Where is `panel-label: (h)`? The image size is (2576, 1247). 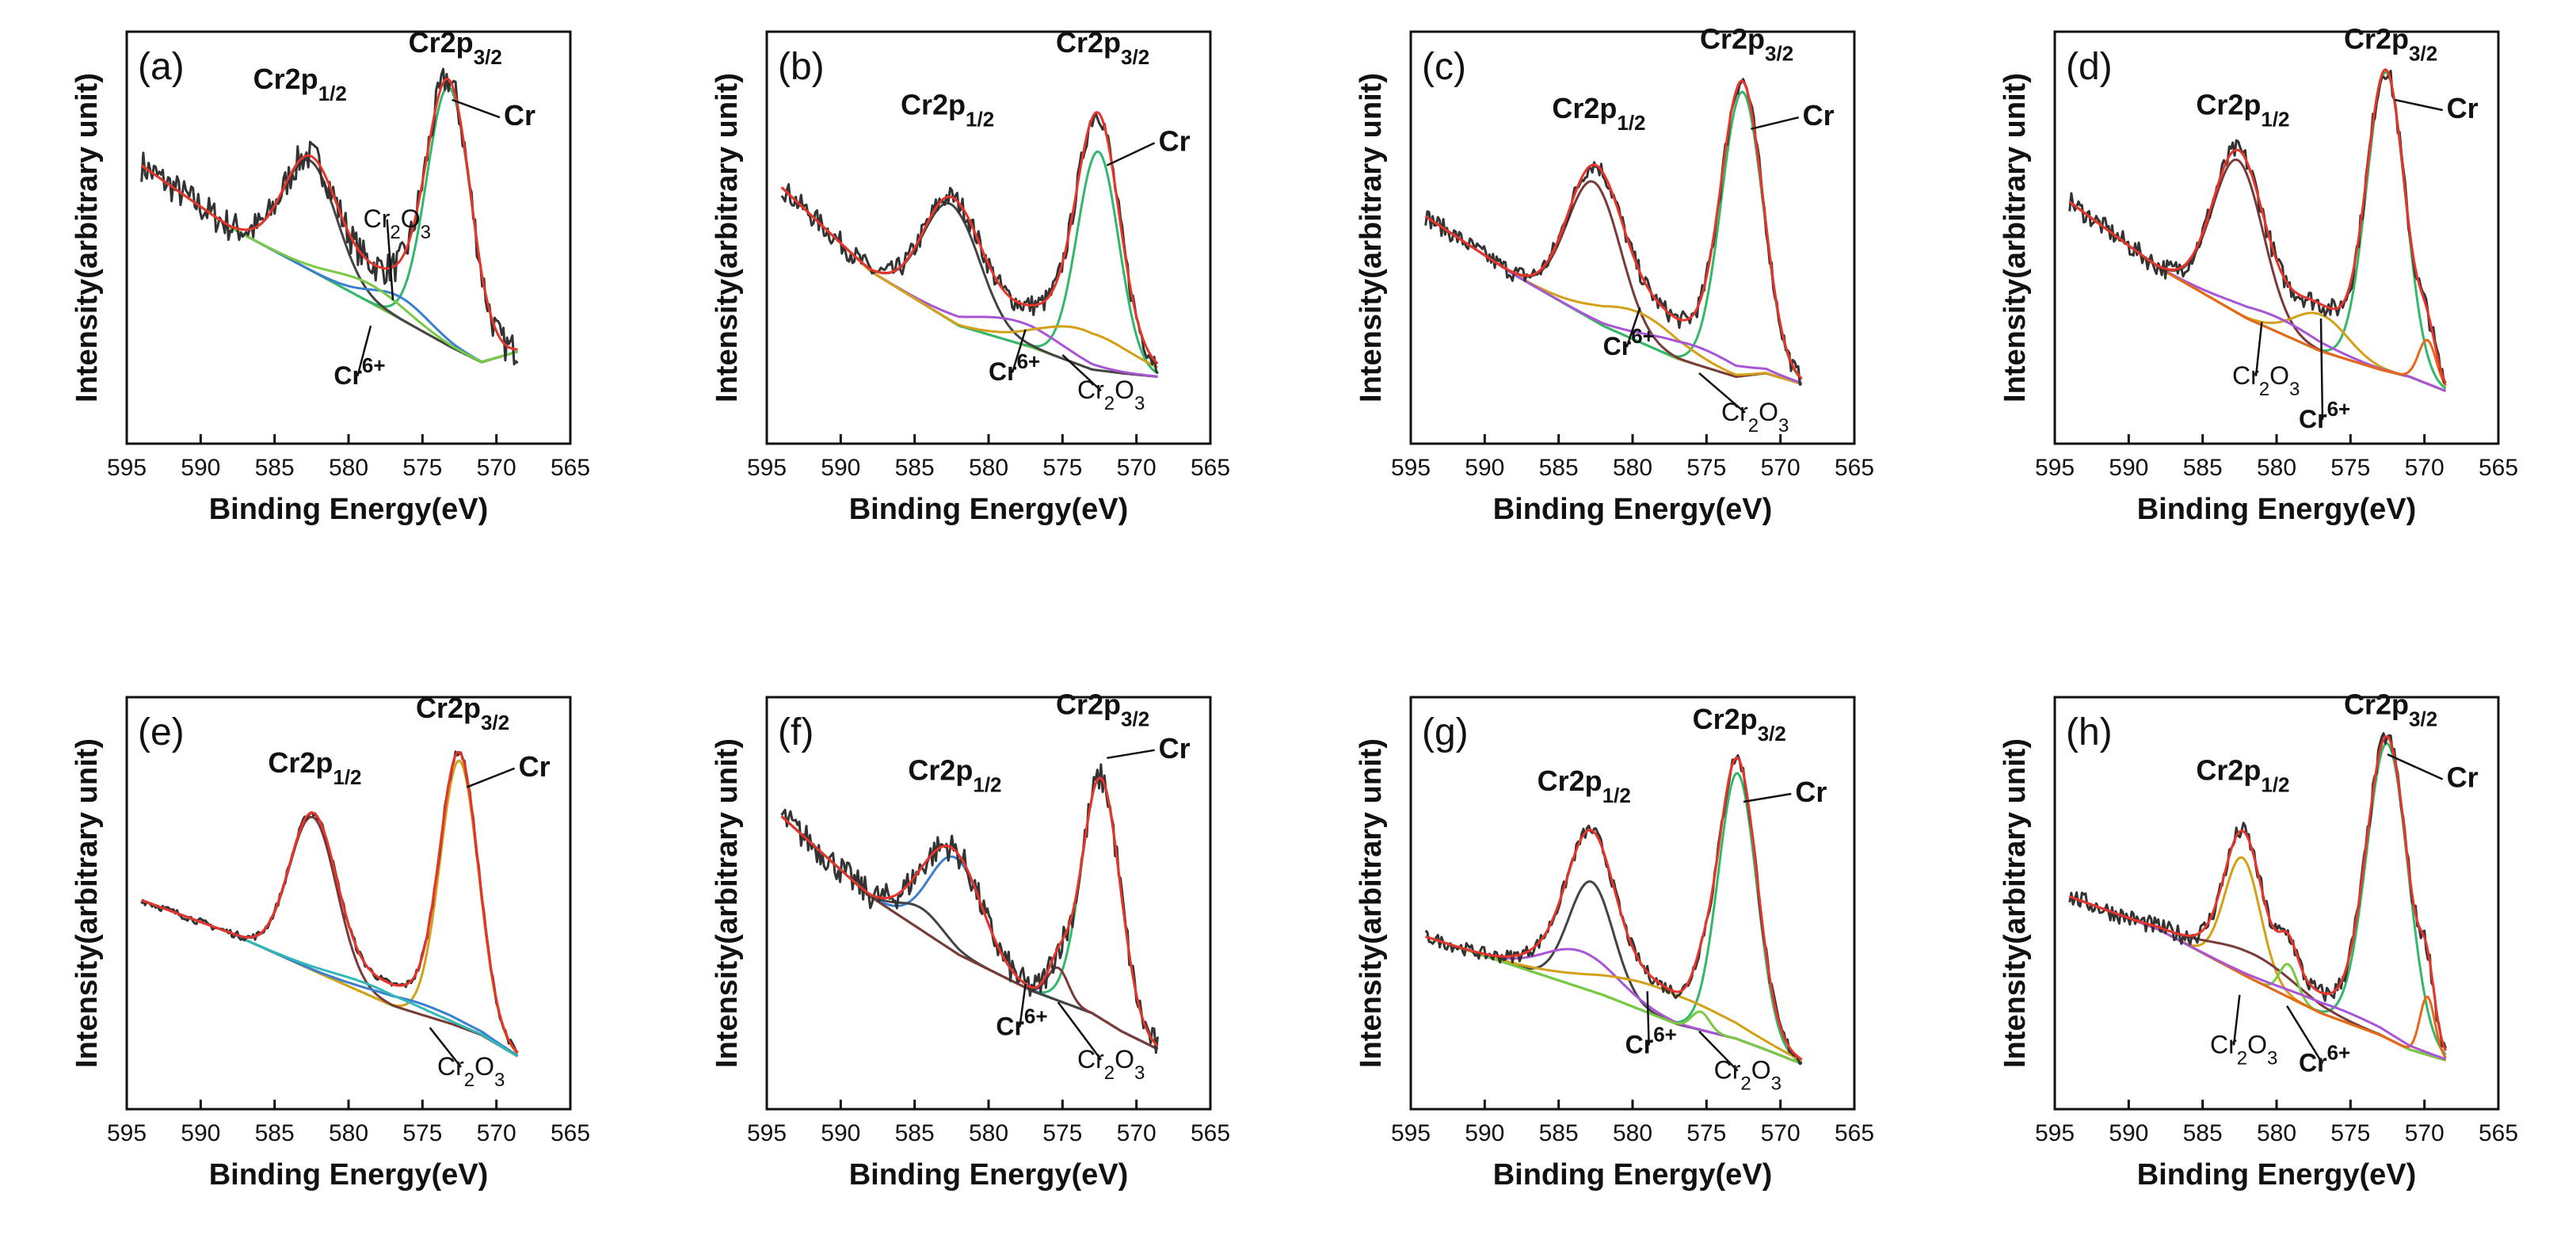 panel-label: (h) is located at coordinates (2089, 732).